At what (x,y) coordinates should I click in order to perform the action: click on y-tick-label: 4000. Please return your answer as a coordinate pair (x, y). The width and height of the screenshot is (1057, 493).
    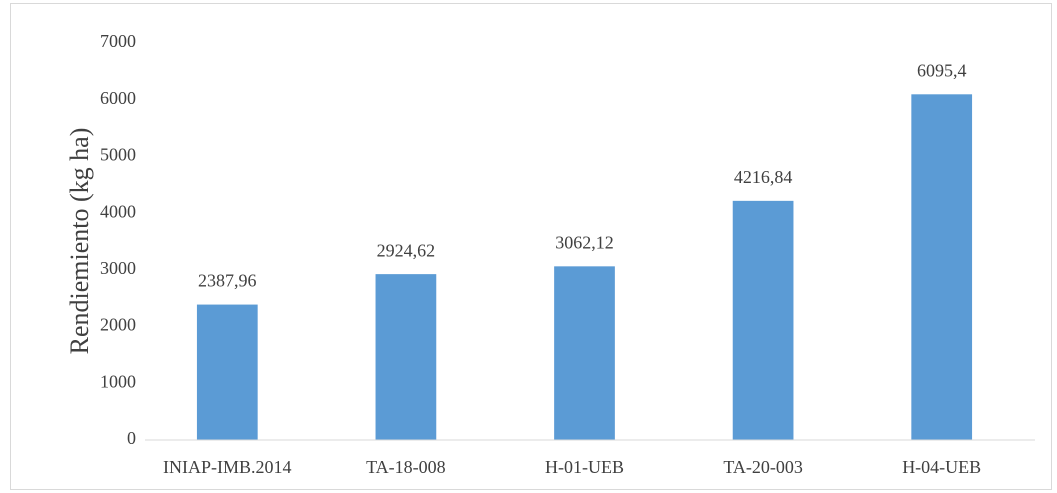
    Looking at the image, I should click on (118, 211).